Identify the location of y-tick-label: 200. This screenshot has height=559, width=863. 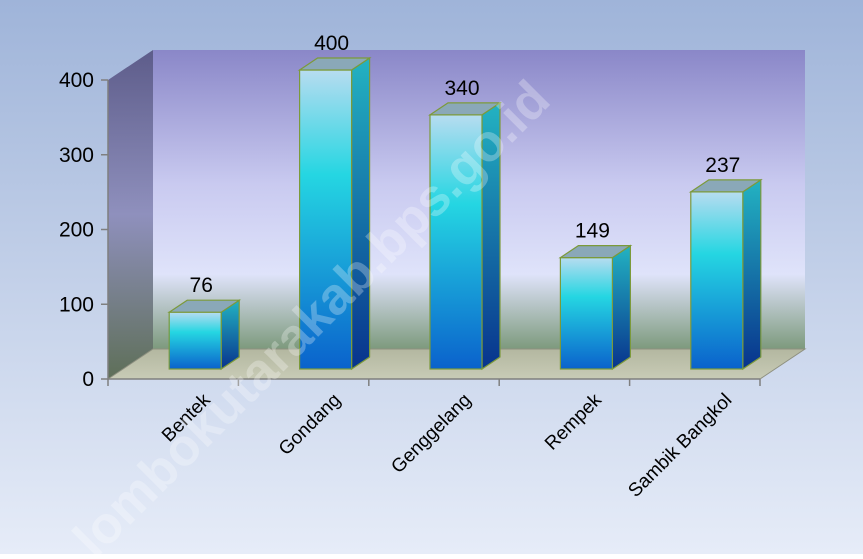
(76, 230).